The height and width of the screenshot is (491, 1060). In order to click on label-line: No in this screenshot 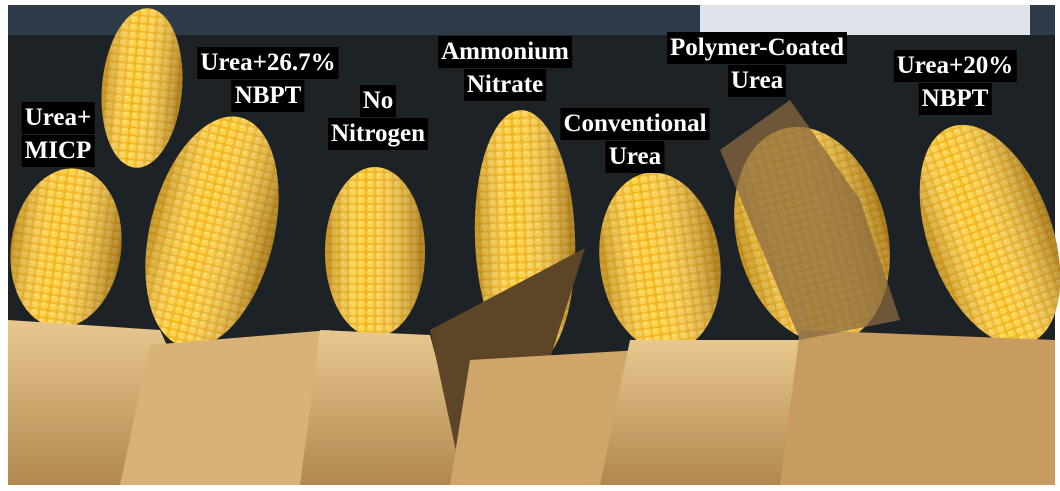, I will do `click(378, 101)`.